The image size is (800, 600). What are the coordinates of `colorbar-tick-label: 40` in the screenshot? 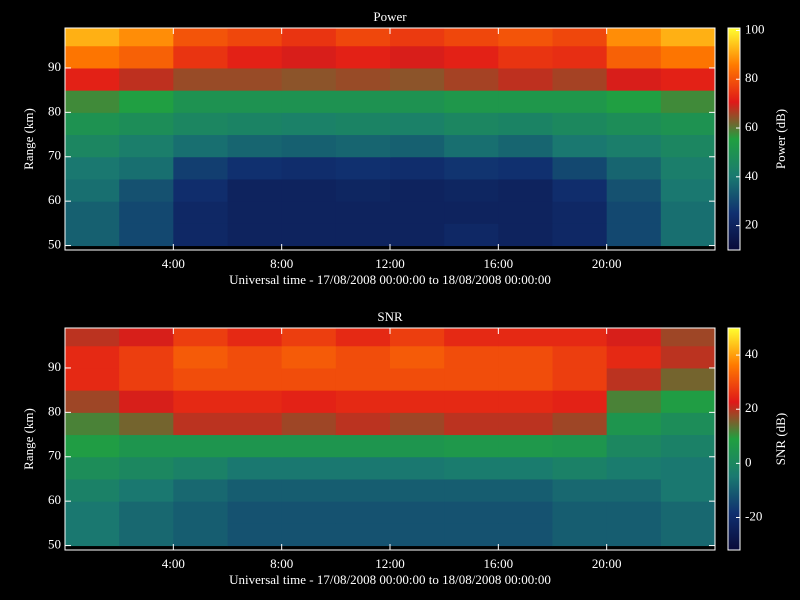 It's located at (751, 175).